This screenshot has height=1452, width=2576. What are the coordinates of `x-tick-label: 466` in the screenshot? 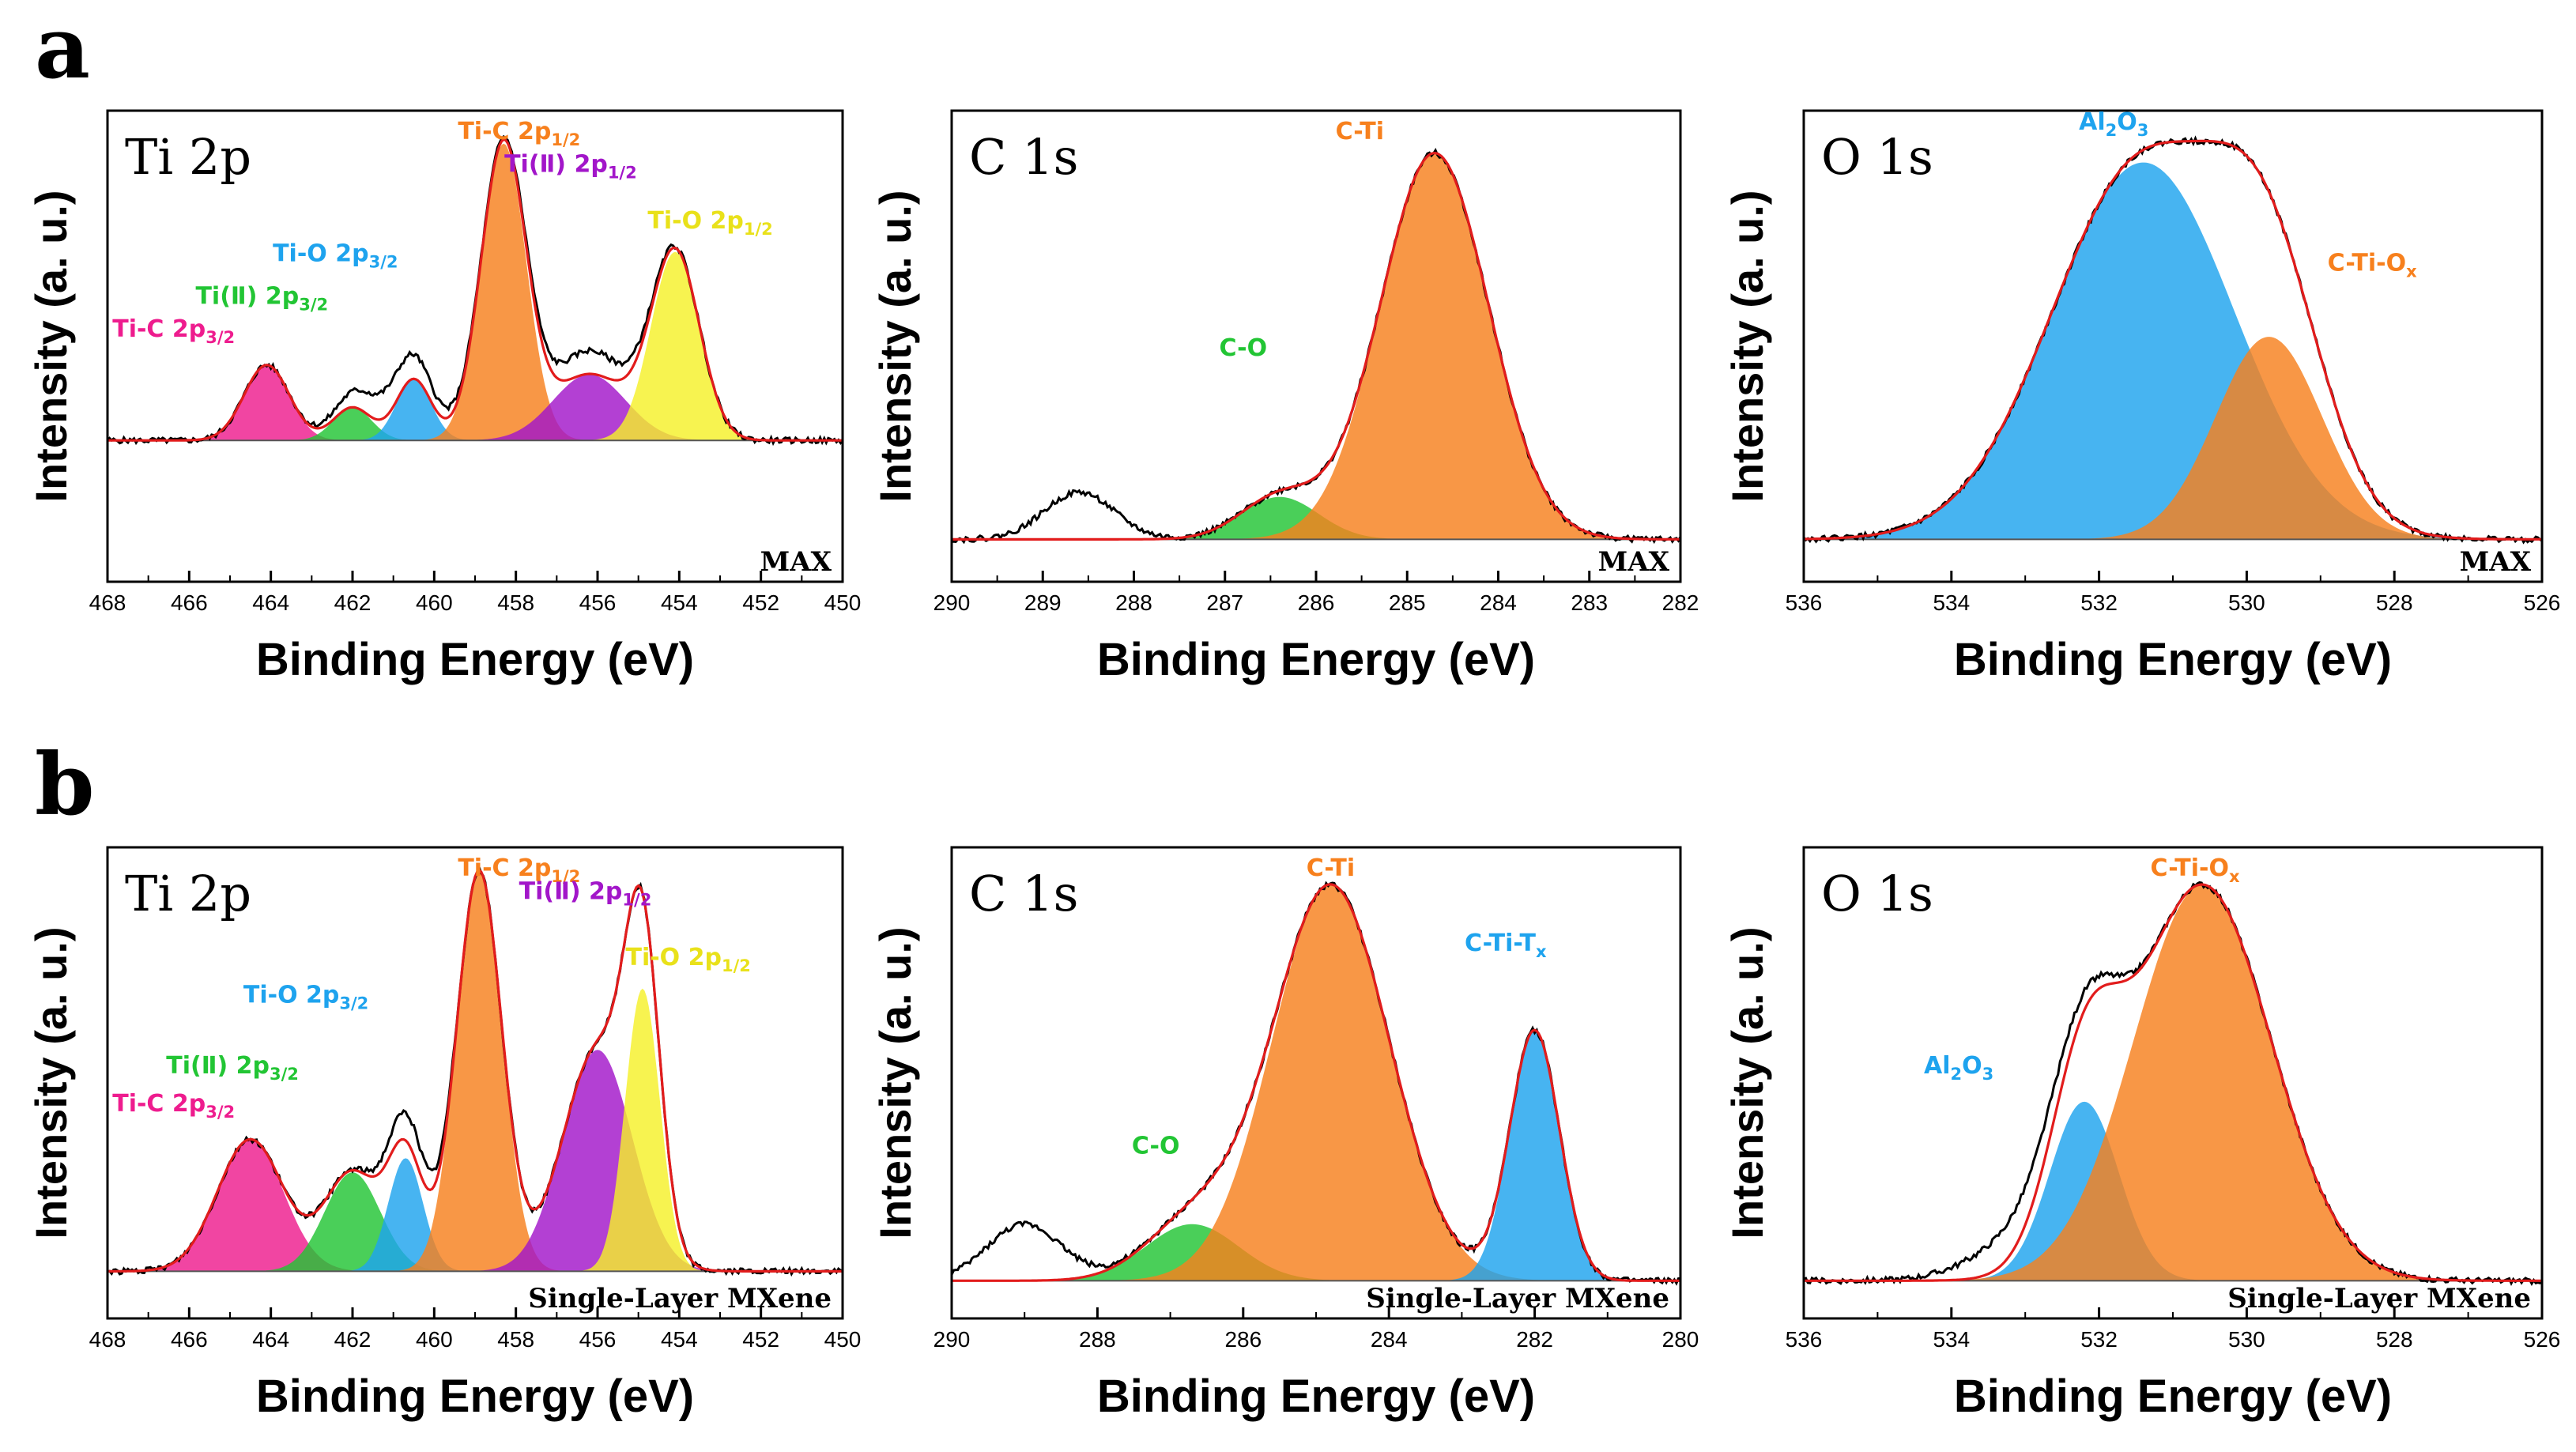 It's located at (189, 1339).